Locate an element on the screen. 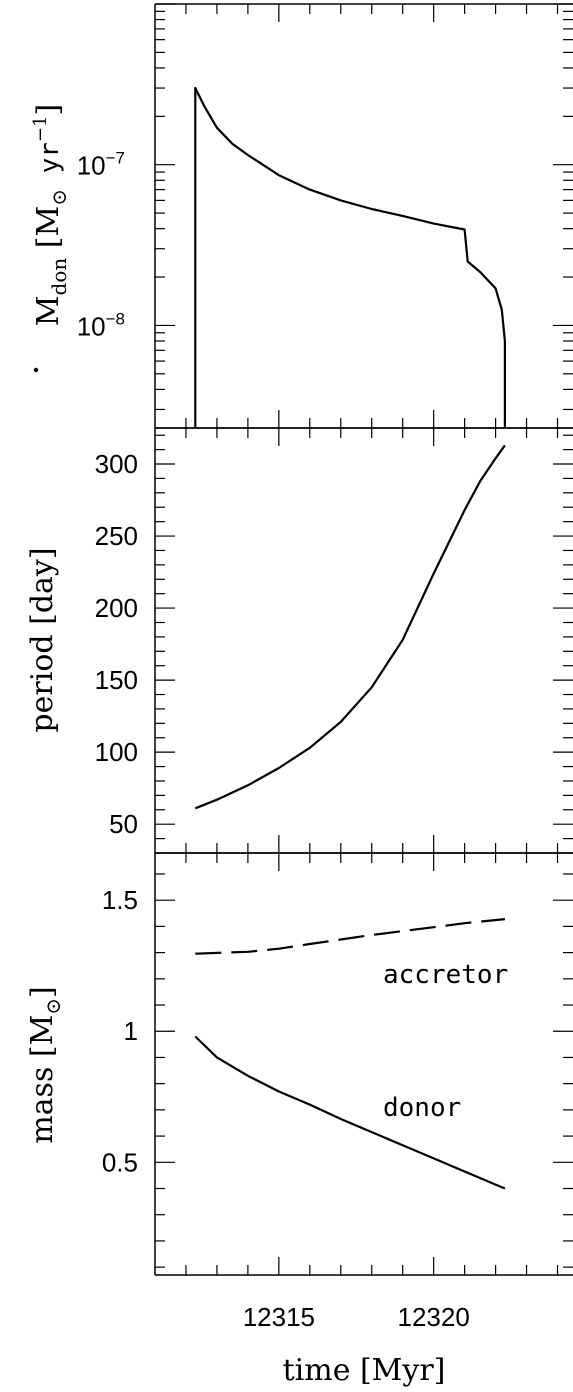 Image resolution: width=573 pixels, height=1392 pixels. y-tick-label: 150 is located at coordinates (116, 680).